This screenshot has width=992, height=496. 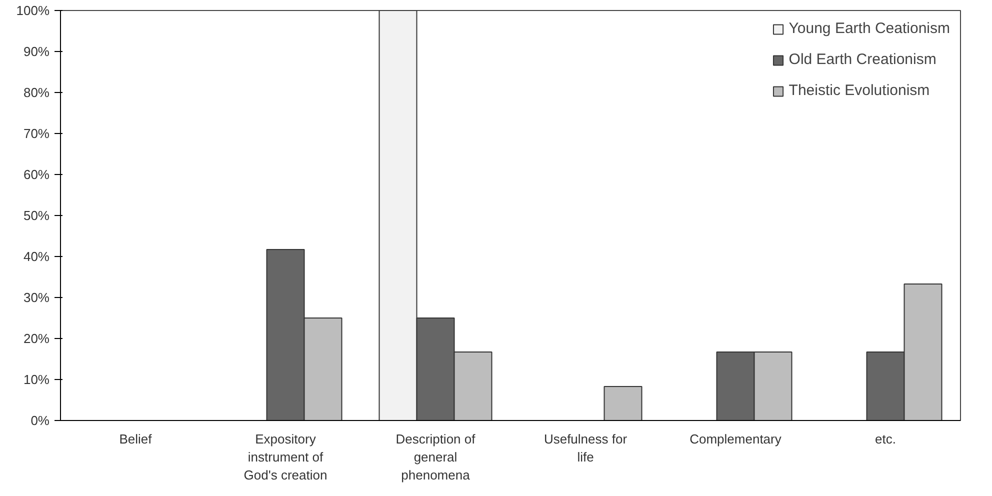 What do you see at coordinates (586, 448) in the screenshot?
I see `x-tick-label: Usefulness for life` at bounding box center [586, 448].